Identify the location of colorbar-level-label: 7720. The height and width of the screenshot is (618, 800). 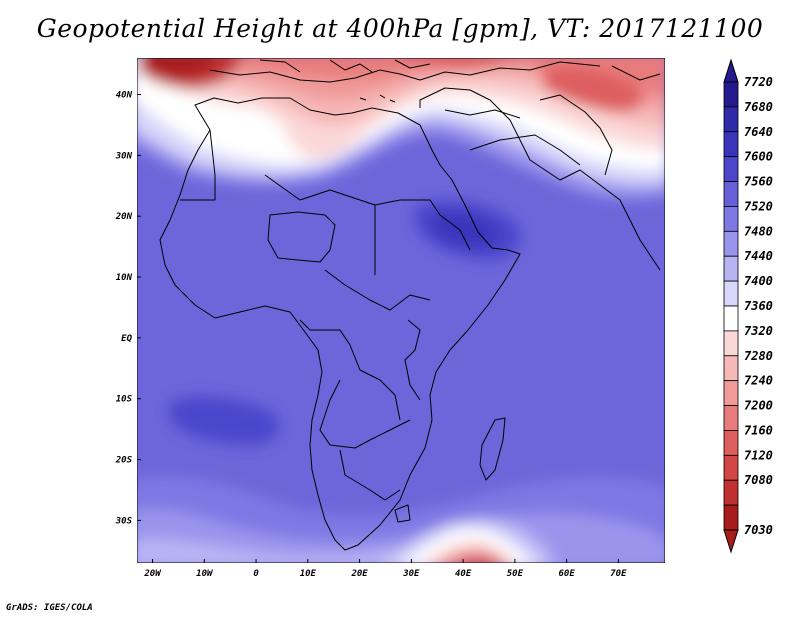
(758, 82).